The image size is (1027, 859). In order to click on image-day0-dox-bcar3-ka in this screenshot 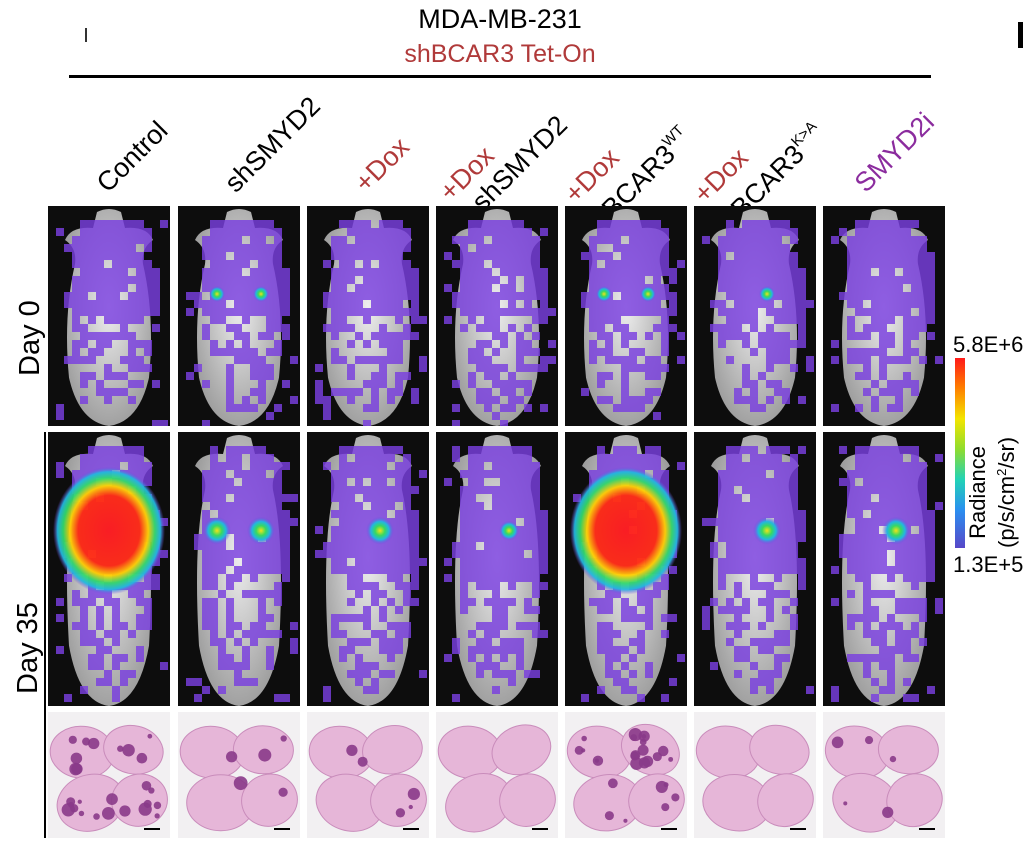, I will do `click(755, 316)`.